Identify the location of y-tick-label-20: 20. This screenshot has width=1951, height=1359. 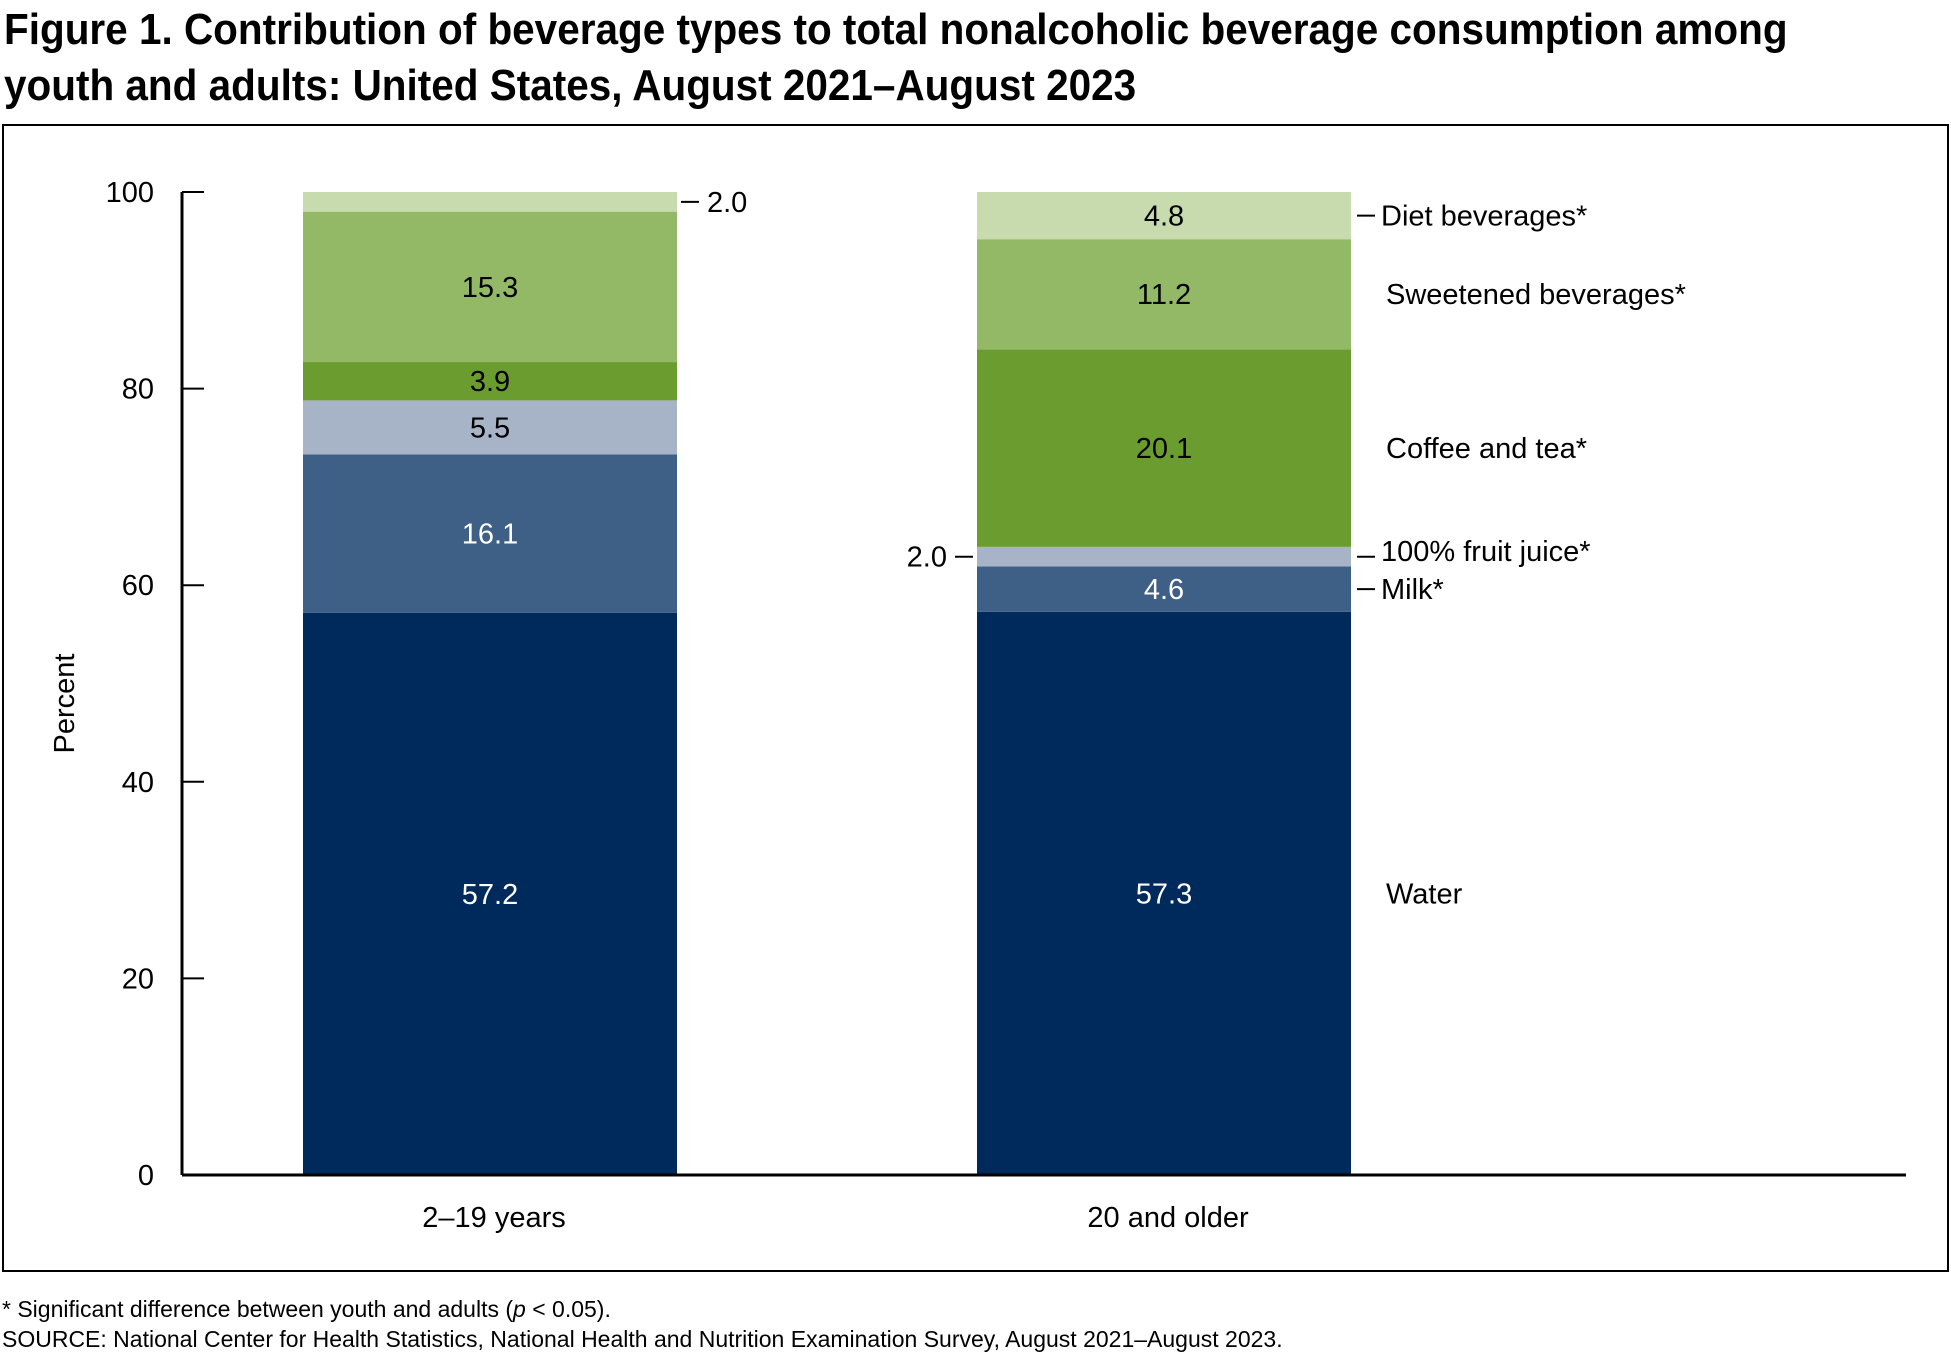
(138, 979).